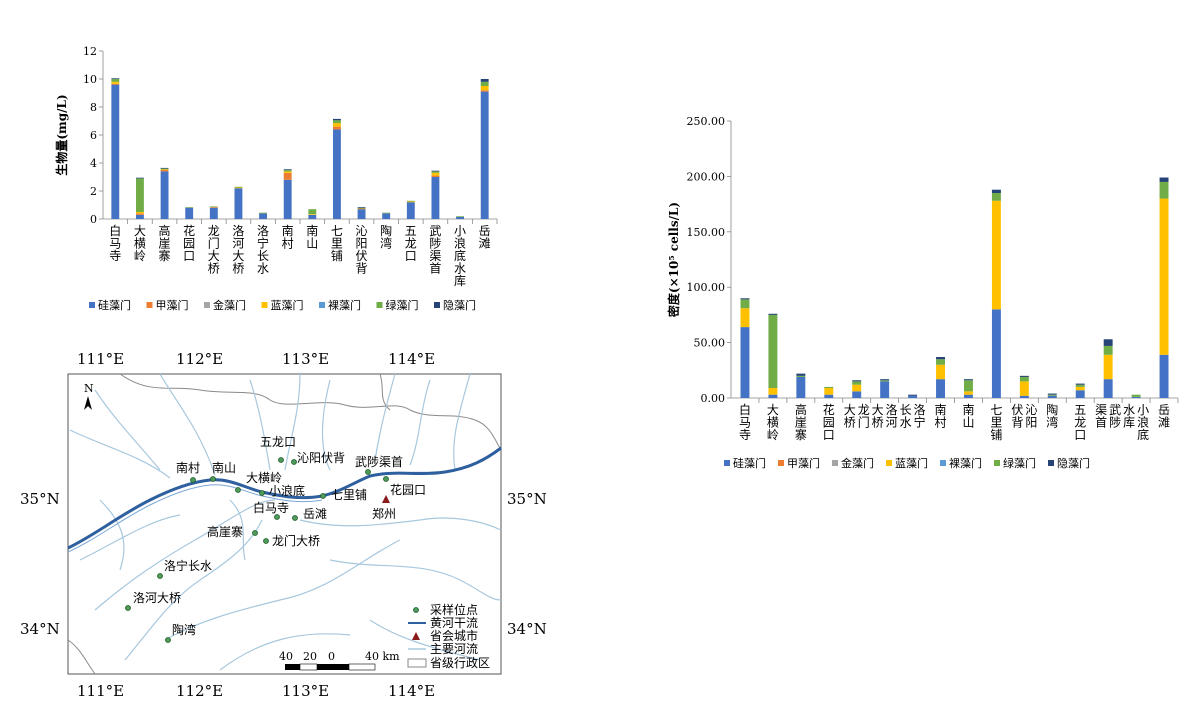 The image size is (1193, 712). What do you see at coordinates (857, 416) in the screenshot?
I see `density-category-label: 龙门大桥` at bounding box center [857, 416].